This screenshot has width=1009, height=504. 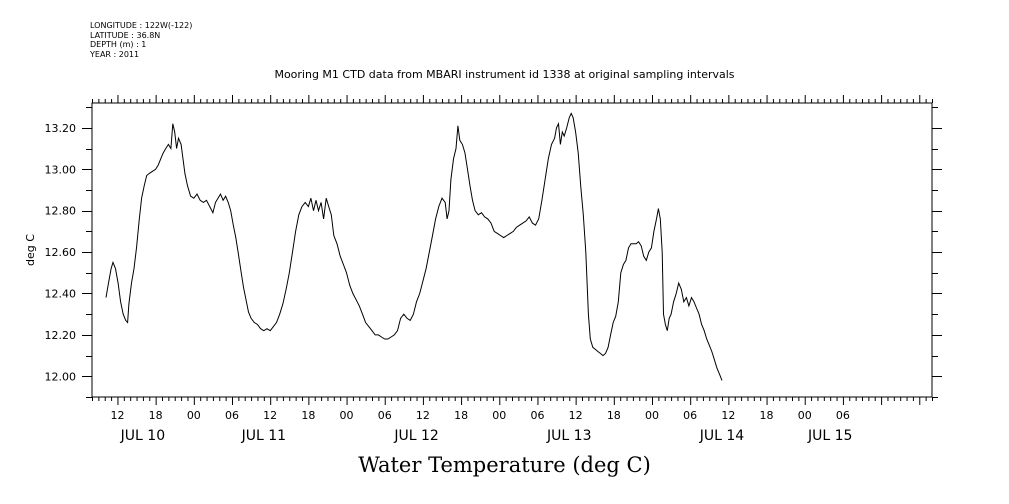 What do you see at coordinates (479, 415) in the screenshot?
I see `x-tick-labels: 12 18 00 06 12 18 00 06 12 18 00 06 12 18 00 06 12 18 00 06` at bounding box center [479, 415].